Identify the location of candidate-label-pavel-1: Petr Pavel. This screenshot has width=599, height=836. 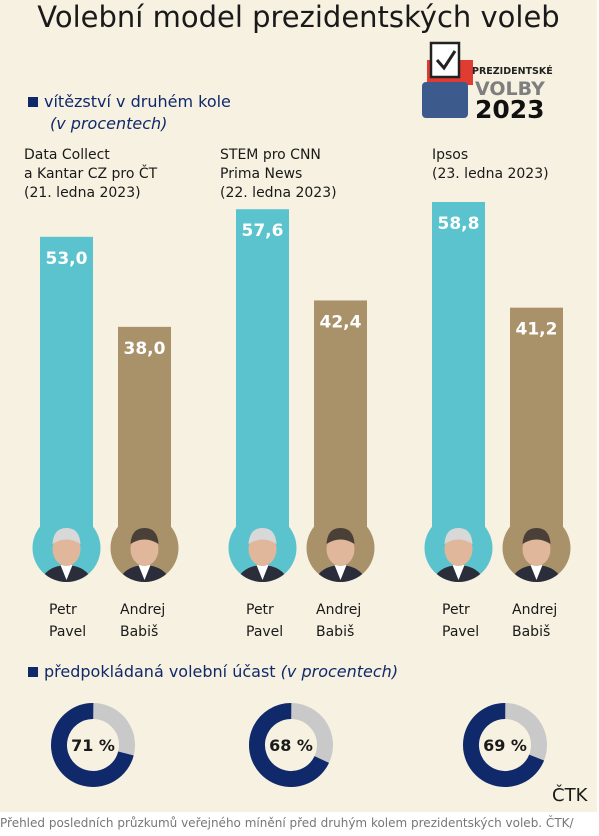
(68, 621).